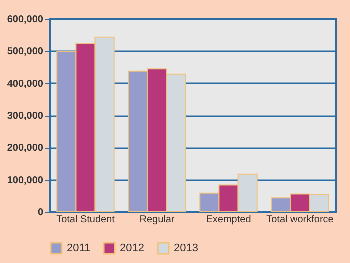  What do you see at coordinates (25, 148) in the screenshot?
I see `y-tick-label: 200,000` at bounding box center [25, 148].